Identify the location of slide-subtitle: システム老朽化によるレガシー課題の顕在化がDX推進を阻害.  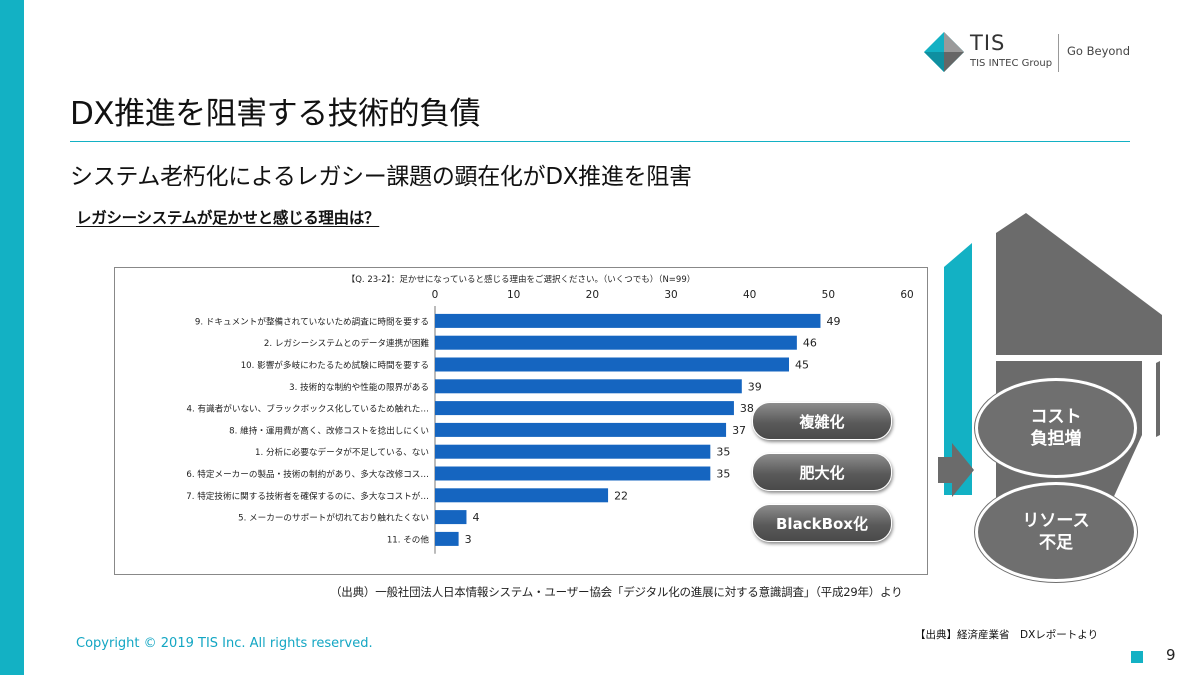
(381, 177).